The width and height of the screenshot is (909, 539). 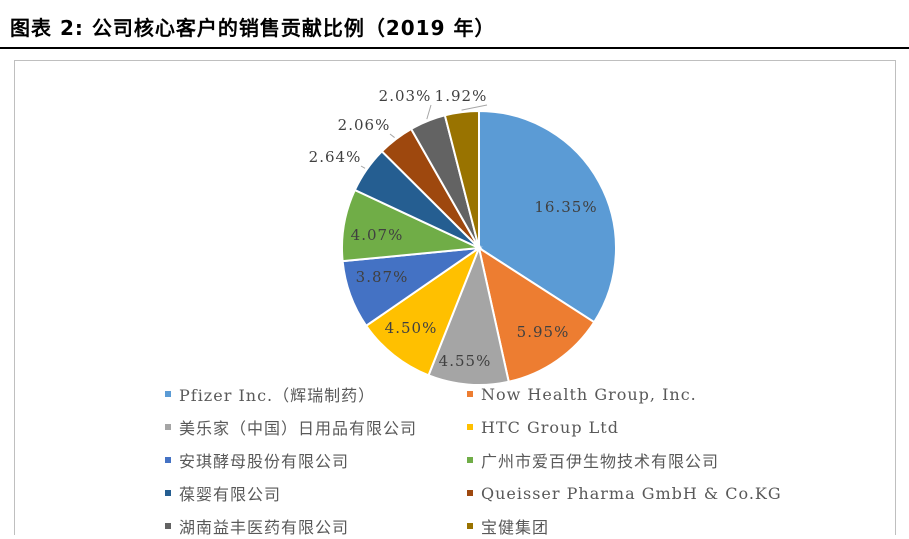 I want to click on data-label: 4.50%, so click(x=411, y=328).